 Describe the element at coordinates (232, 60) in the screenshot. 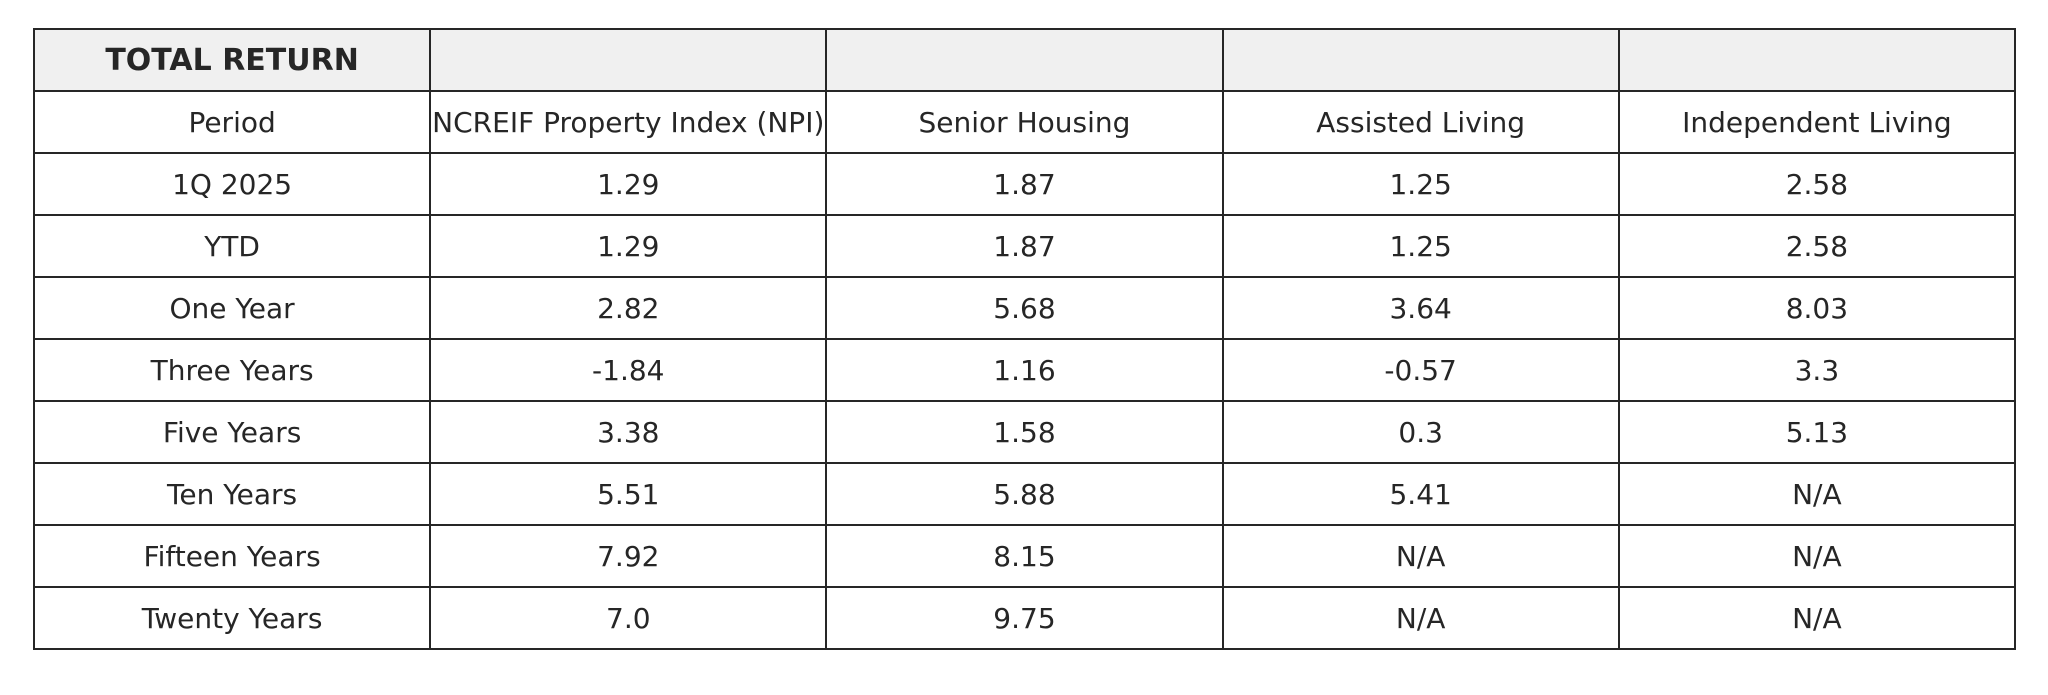

I see `table-title: TOTAL RETURN` at that location.